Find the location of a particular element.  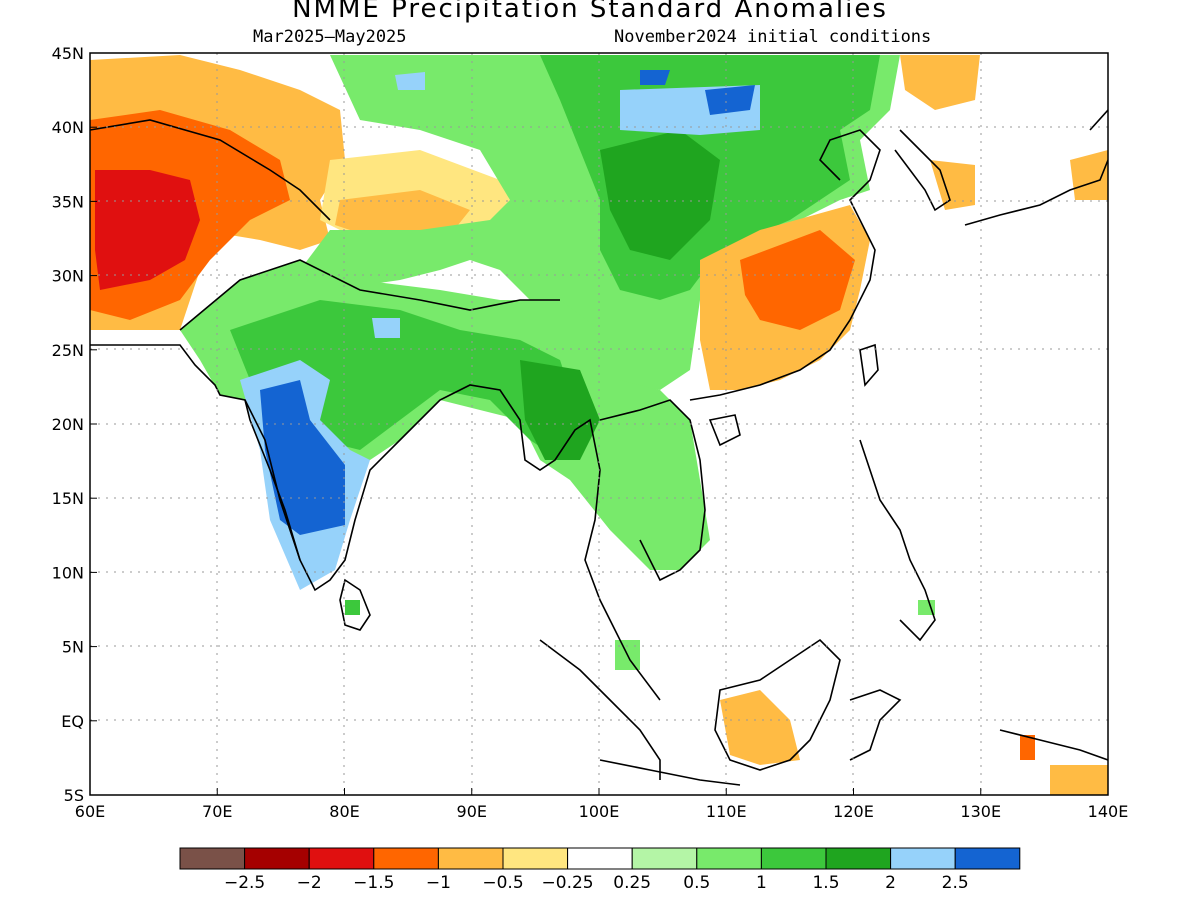

wet-region-india-strong is located at coordinates (302, 457).